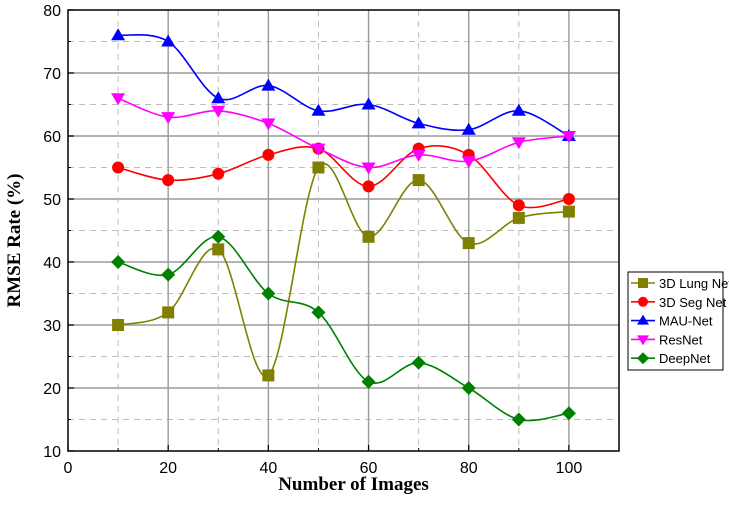 This screenshot has width=729, height=524. I want to click on legend-marker-deepnet, so click(643, 358).